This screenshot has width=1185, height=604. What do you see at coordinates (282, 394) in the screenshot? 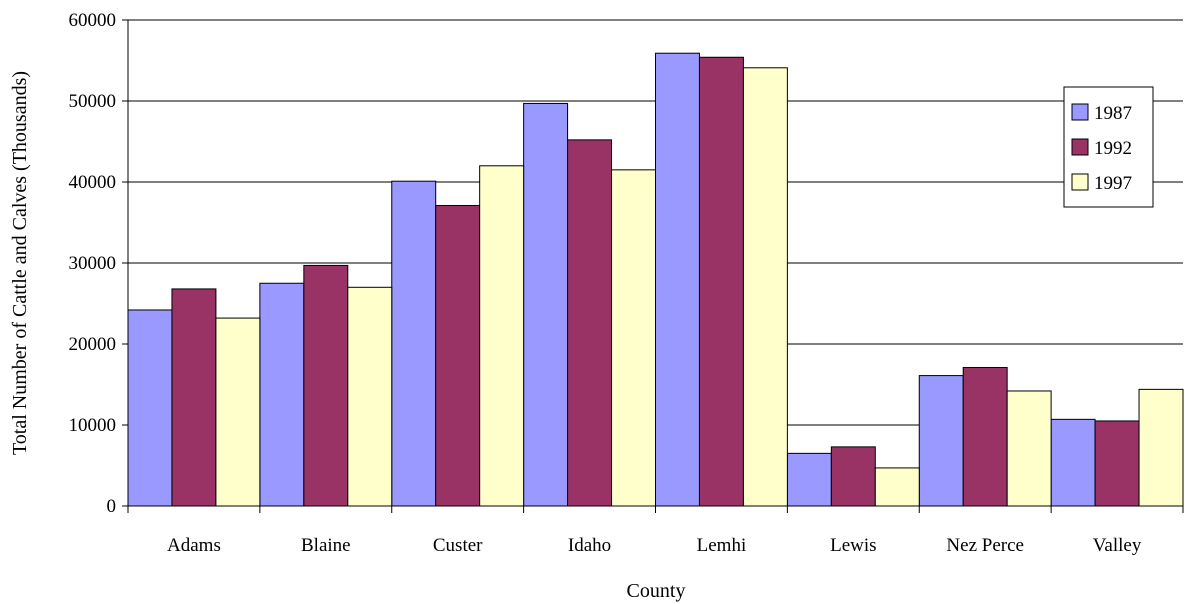
I see `bar-1987-blaine` at bounding box center [282, 394].